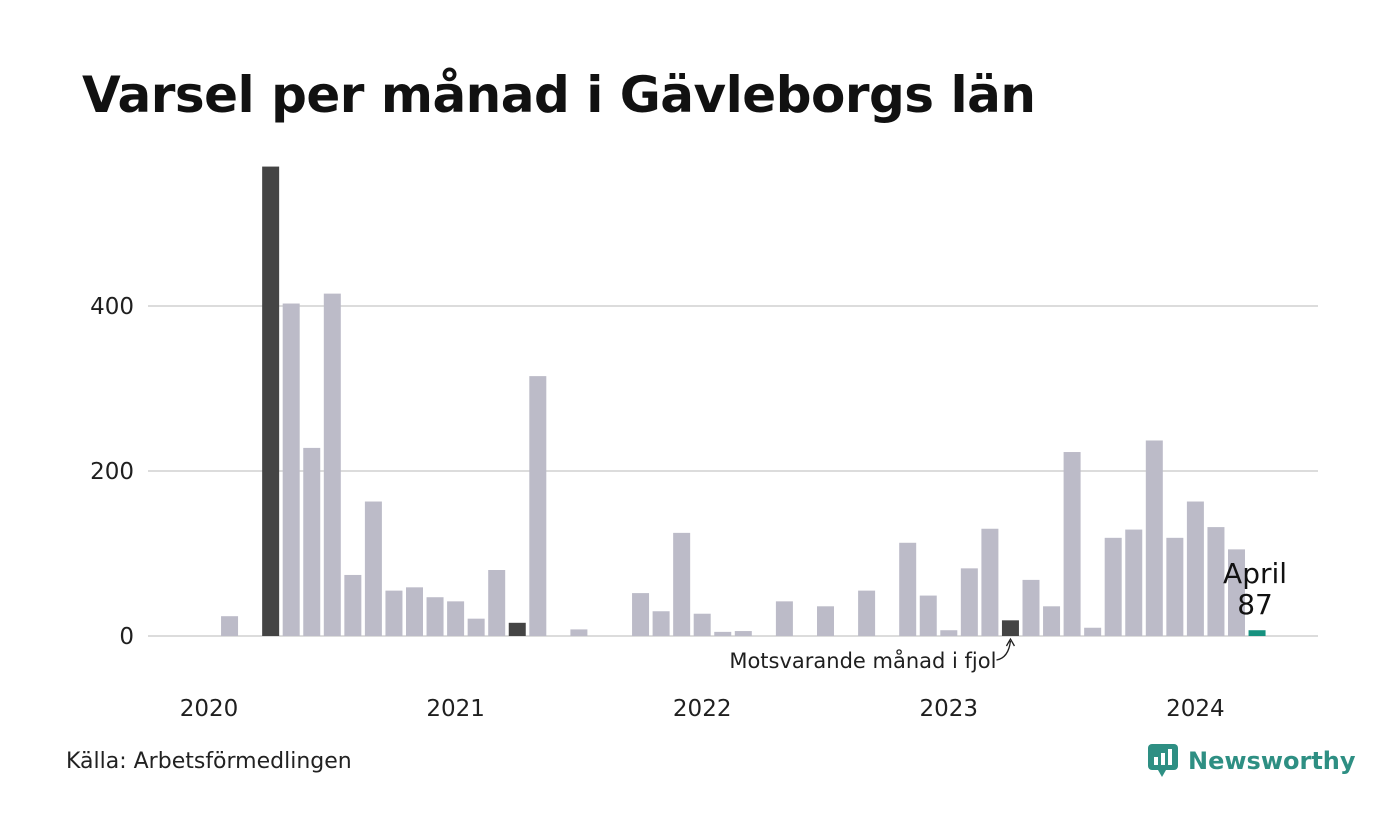 This screenshot has width=1400, height=840. What do you see at coordinates (1006, 649) in the screenshot?
I see `annotation-arrow` at bounding box center [1006, 649].